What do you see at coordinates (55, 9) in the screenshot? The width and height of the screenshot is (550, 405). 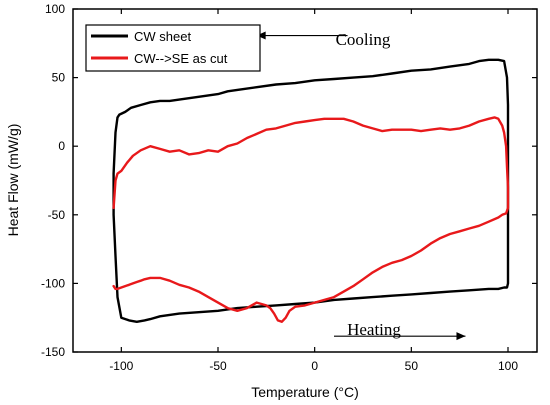 I see `y-tick-label: 100` at bounding box center [55, 9].